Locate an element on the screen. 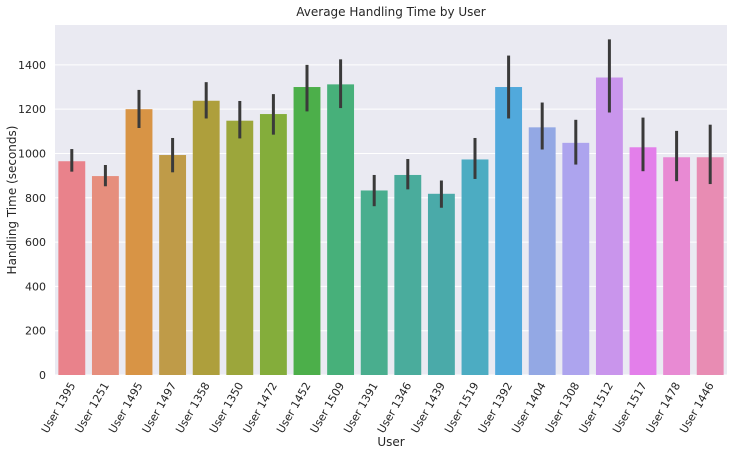  y-tick-1: 200 is located at coordinates (35, 331).